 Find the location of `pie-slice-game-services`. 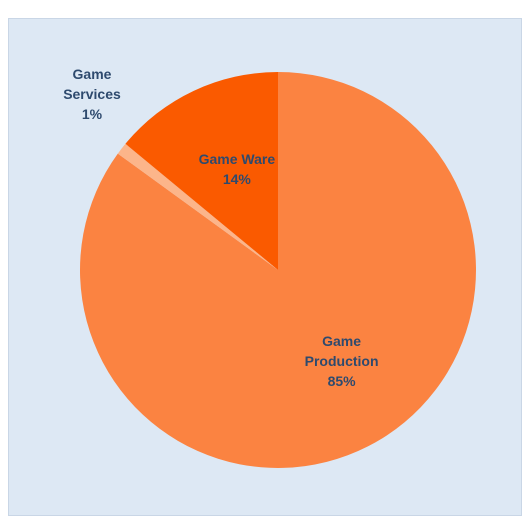

pie-slice-game-services is located at coordinates (197, 206).